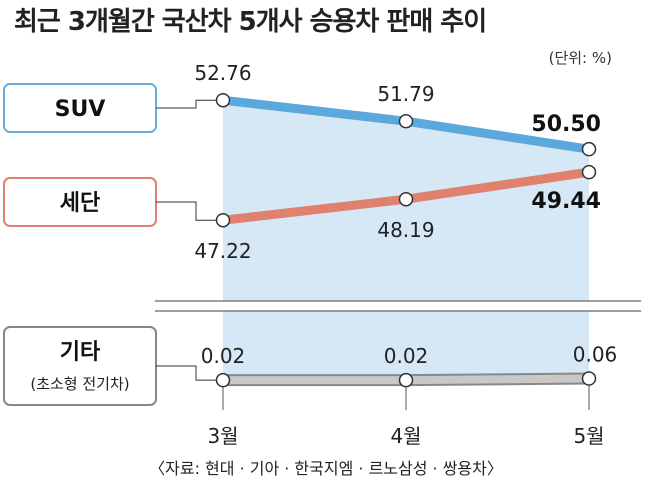 This screenshot has height=487, width=647. Describe the element at coordinates (405, 230) in the screenshot. I see `data-label-sedan: 48.19` at that location.